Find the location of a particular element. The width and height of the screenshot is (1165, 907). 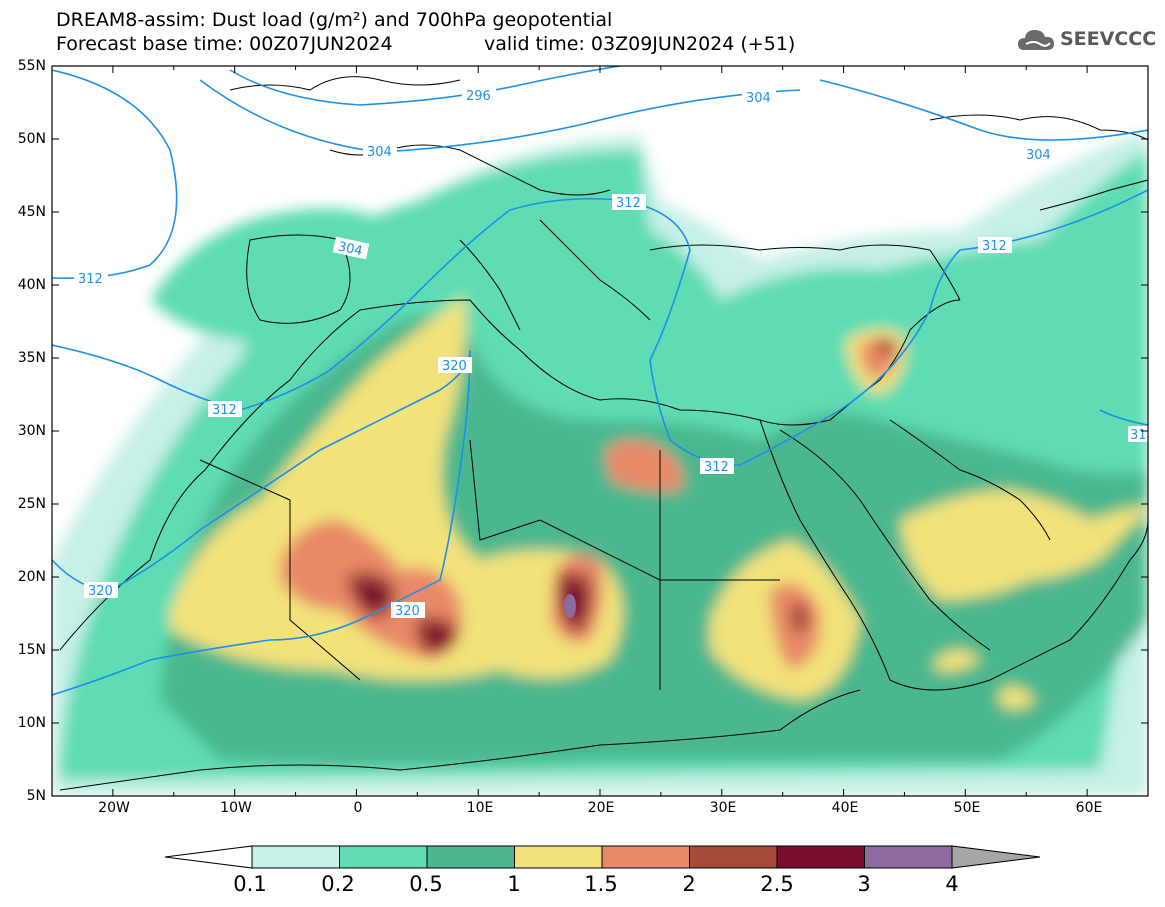

colorbar-label: 1.5 is located at coordinates (601, 884).